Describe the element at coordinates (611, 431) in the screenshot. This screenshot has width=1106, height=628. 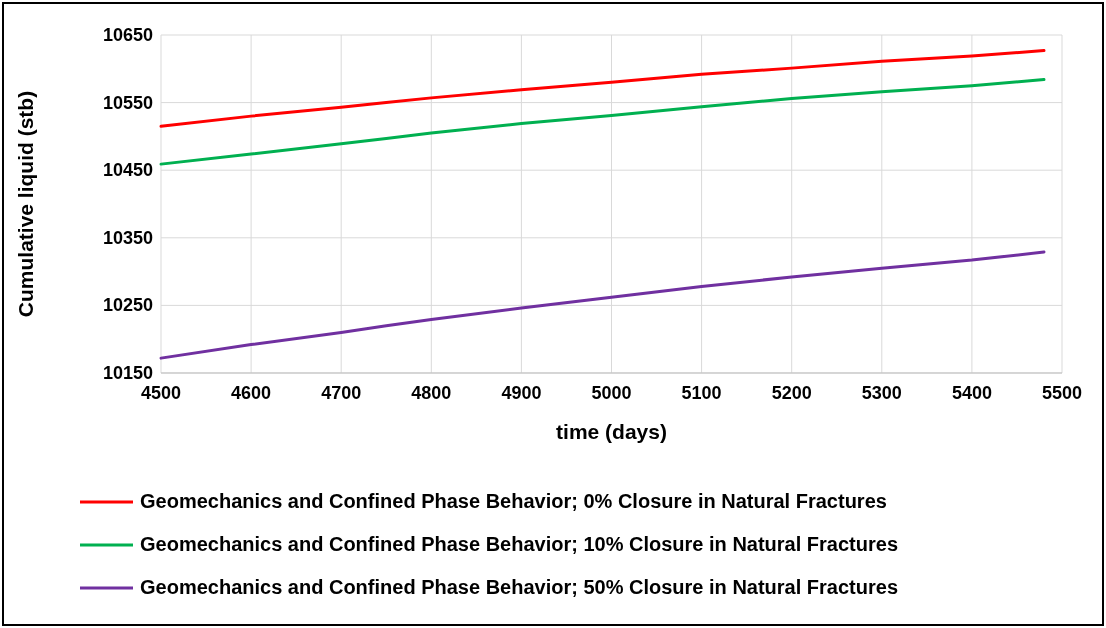
I see `x-axis-title: time (days)` at that location.